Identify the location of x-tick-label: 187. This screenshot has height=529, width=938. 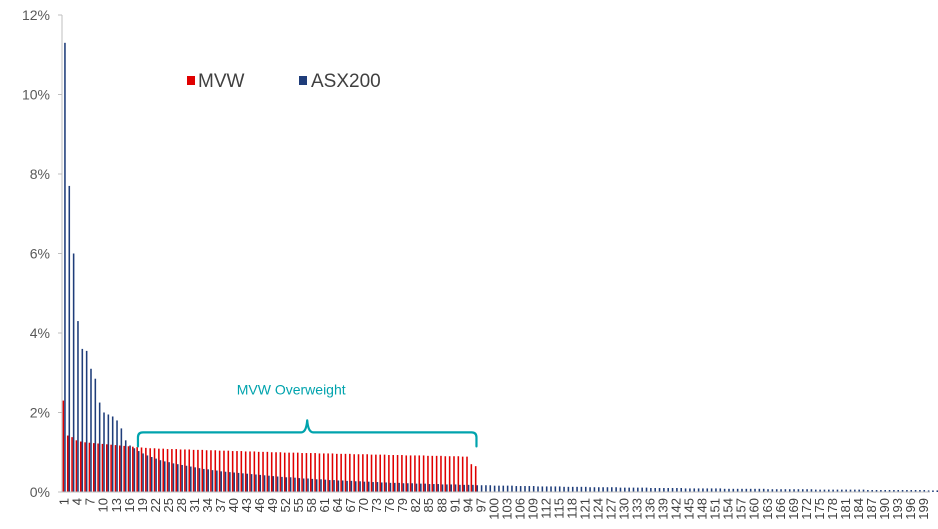
(871, 509).